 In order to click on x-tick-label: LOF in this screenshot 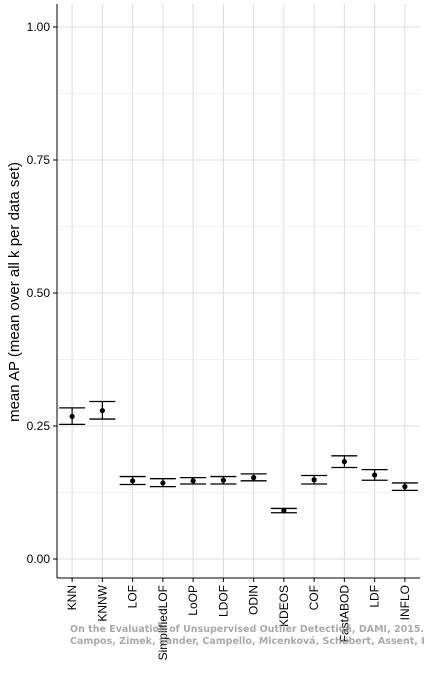, I will do `click(133, 596)`.